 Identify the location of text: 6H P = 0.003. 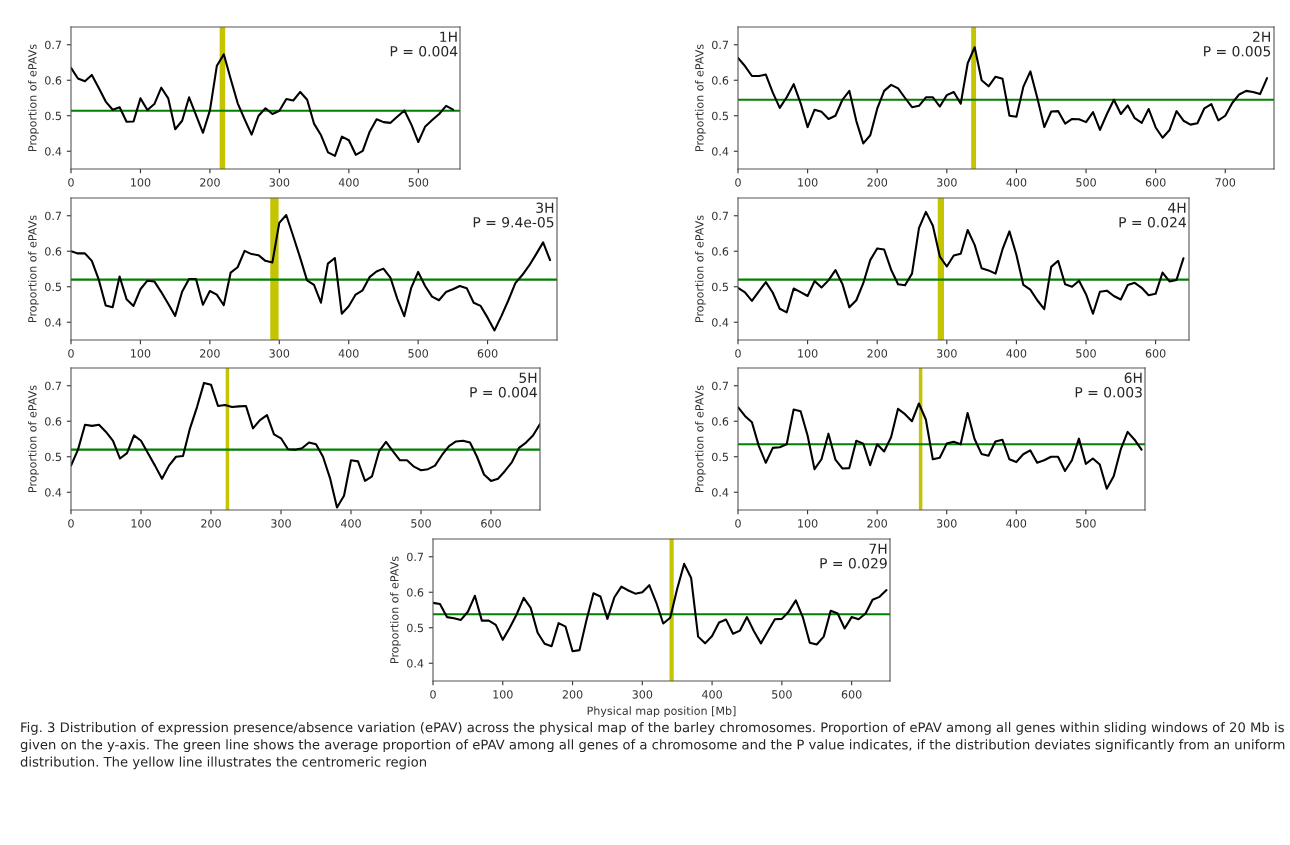
(1108, 385).